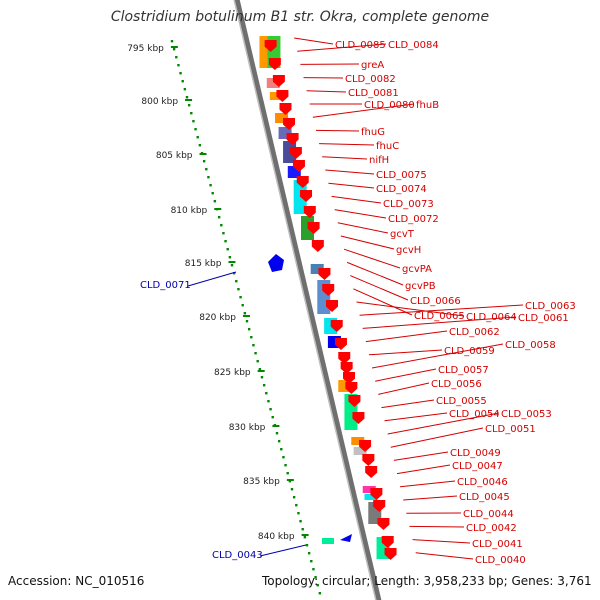  Describe the element at coordinates (475, 453) in the screenshot. I see `gene-label: CLD_0049` at that location.